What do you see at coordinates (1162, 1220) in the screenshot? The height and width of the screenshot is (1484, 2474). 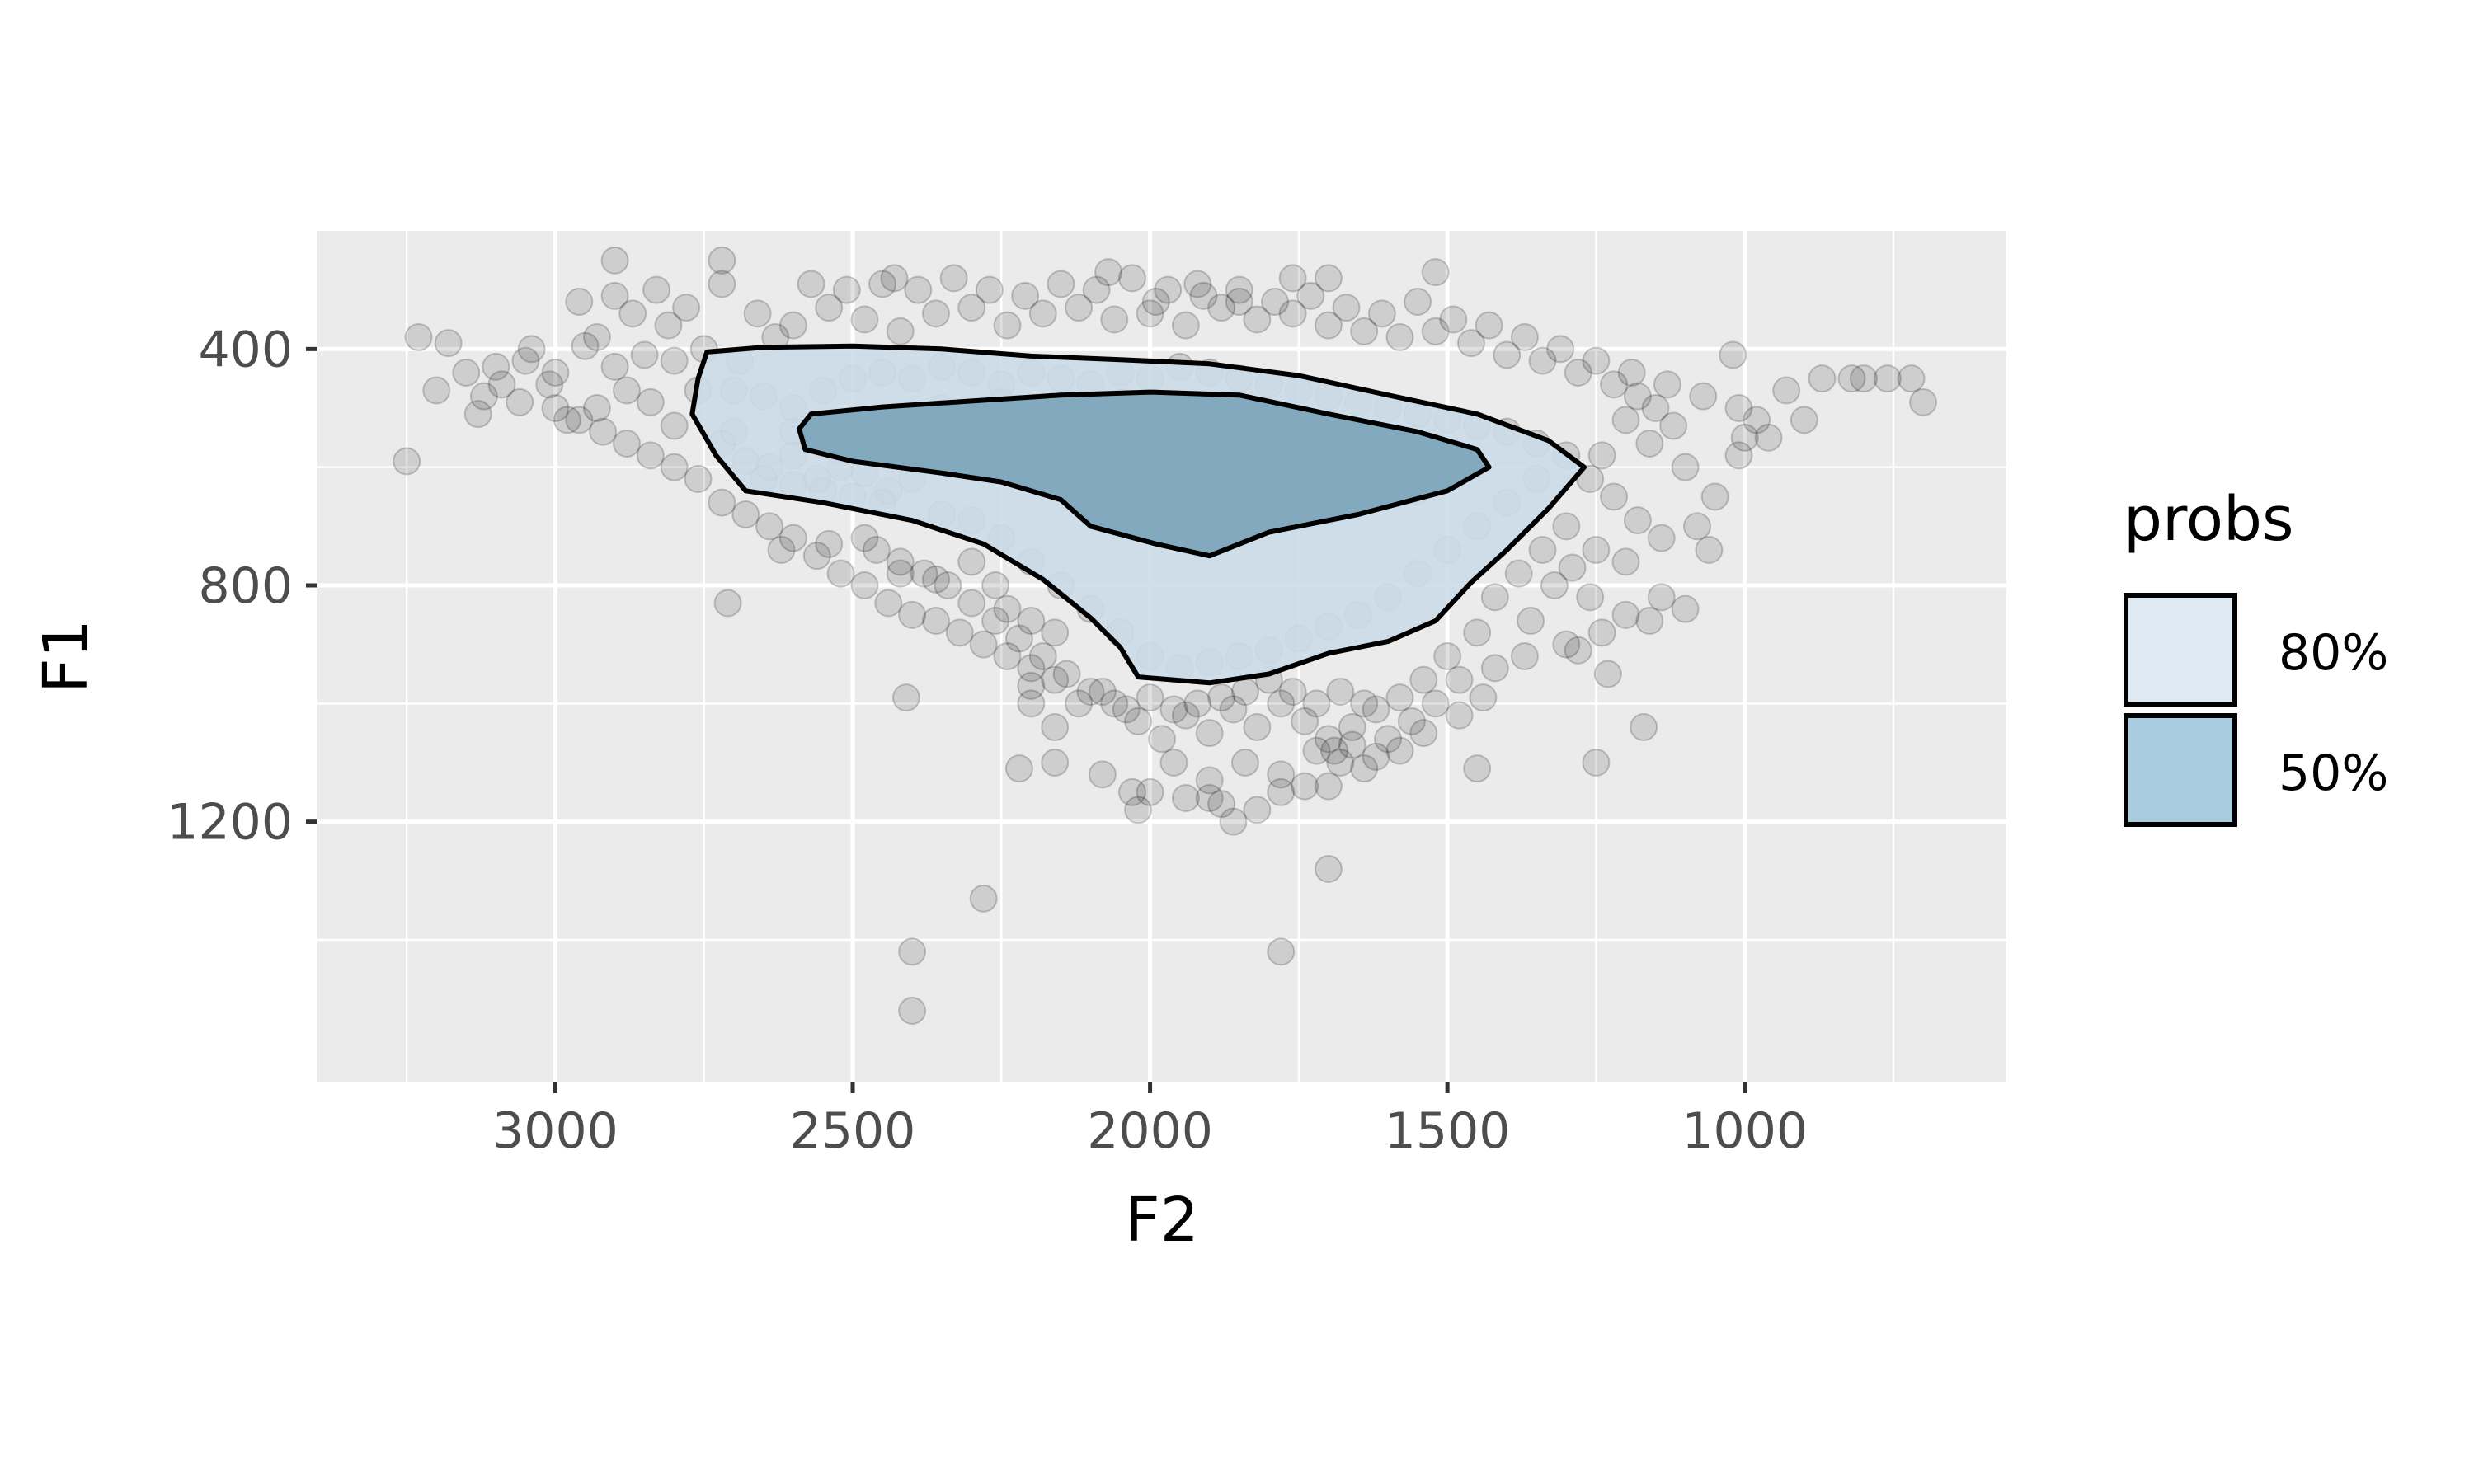 I see `x-axis-title: F2` at bounding box center [1162, 1220].